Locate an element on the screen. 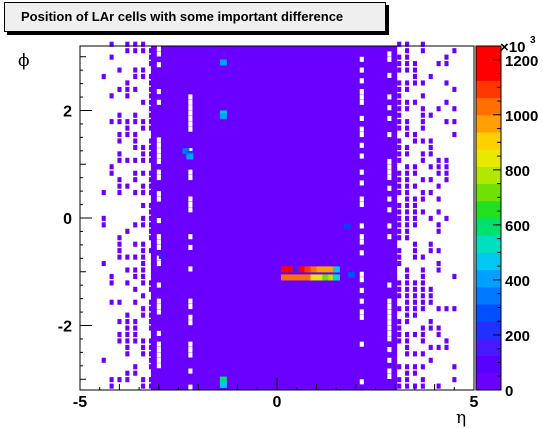 This screenshot has height=428, width=543. x-tick-label: 0 is located at coordinates (277, 402).